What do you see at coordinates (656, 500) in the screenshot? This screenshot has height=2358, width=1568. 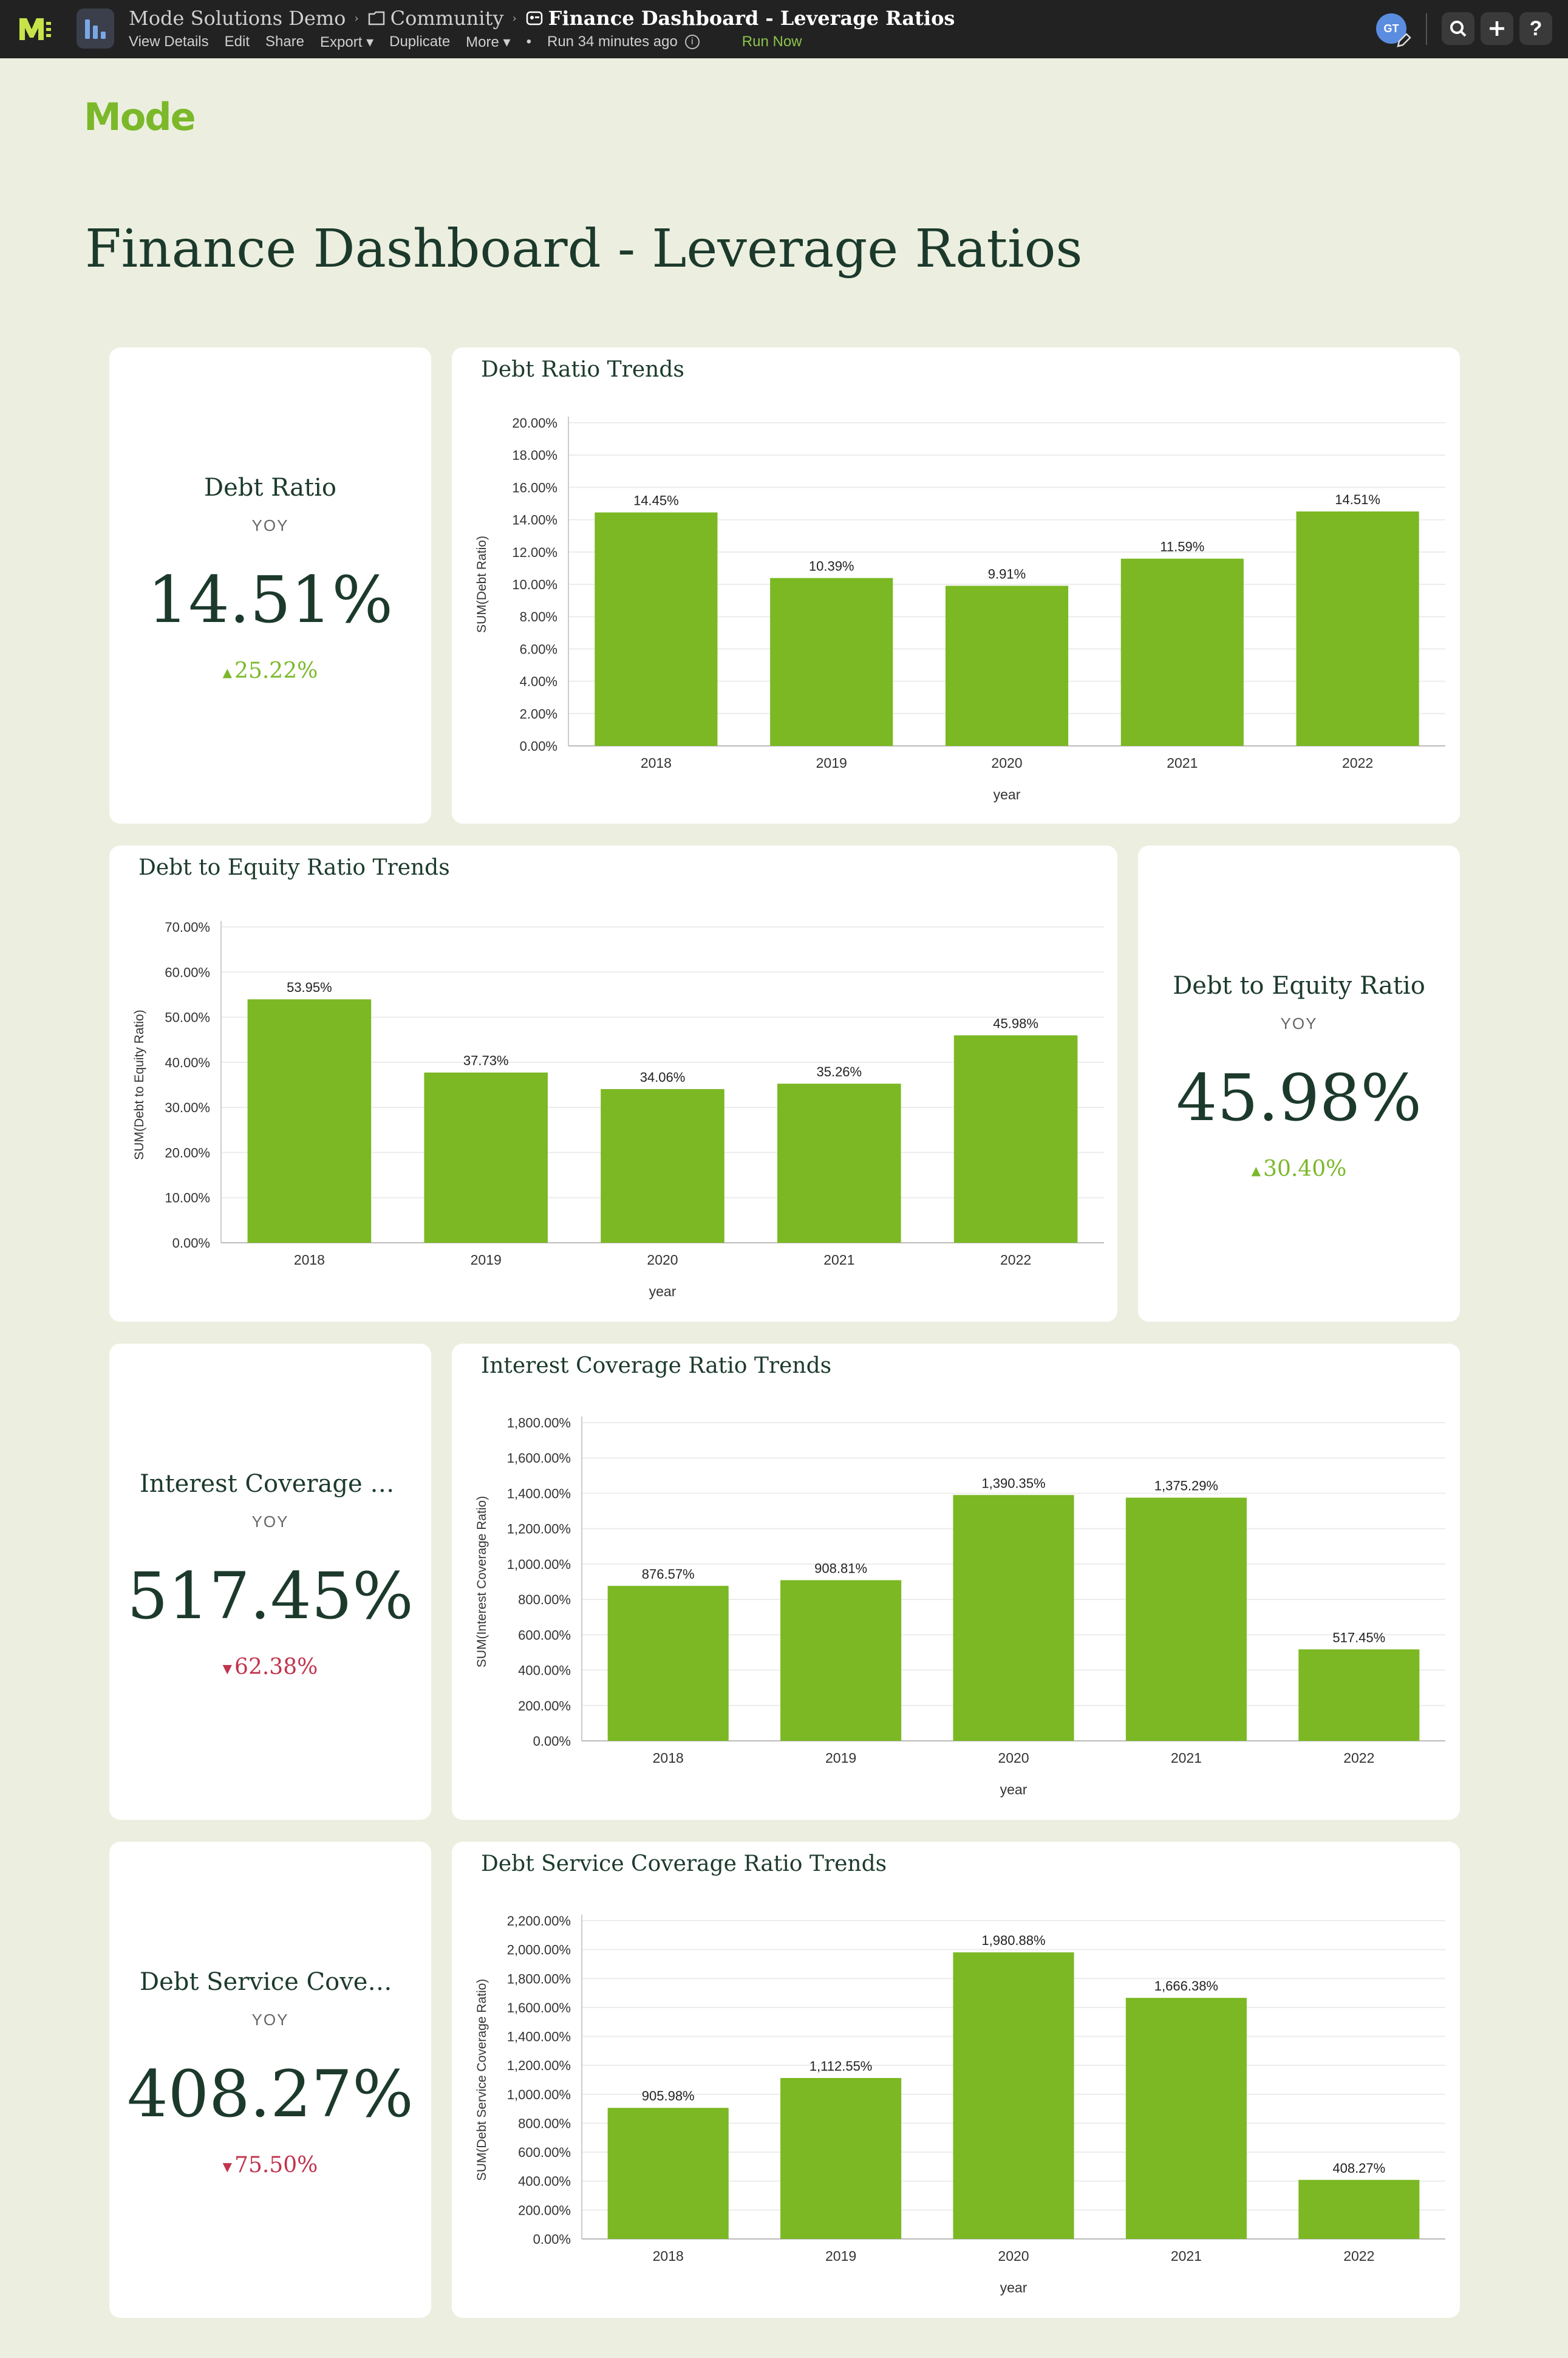 I see `data-label: 14.45%` at bounding box center [656, 500].